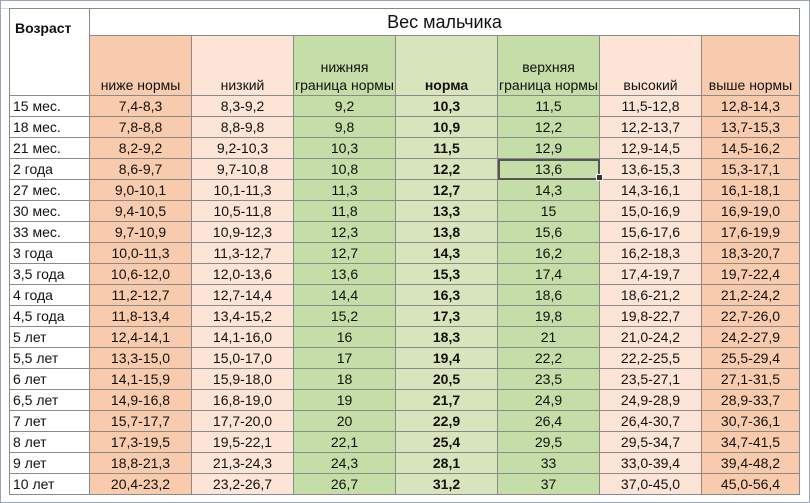 This screenshot has height=503, width=810. I want to click on value-cell: 37,0-45,0, so click(650, 484).